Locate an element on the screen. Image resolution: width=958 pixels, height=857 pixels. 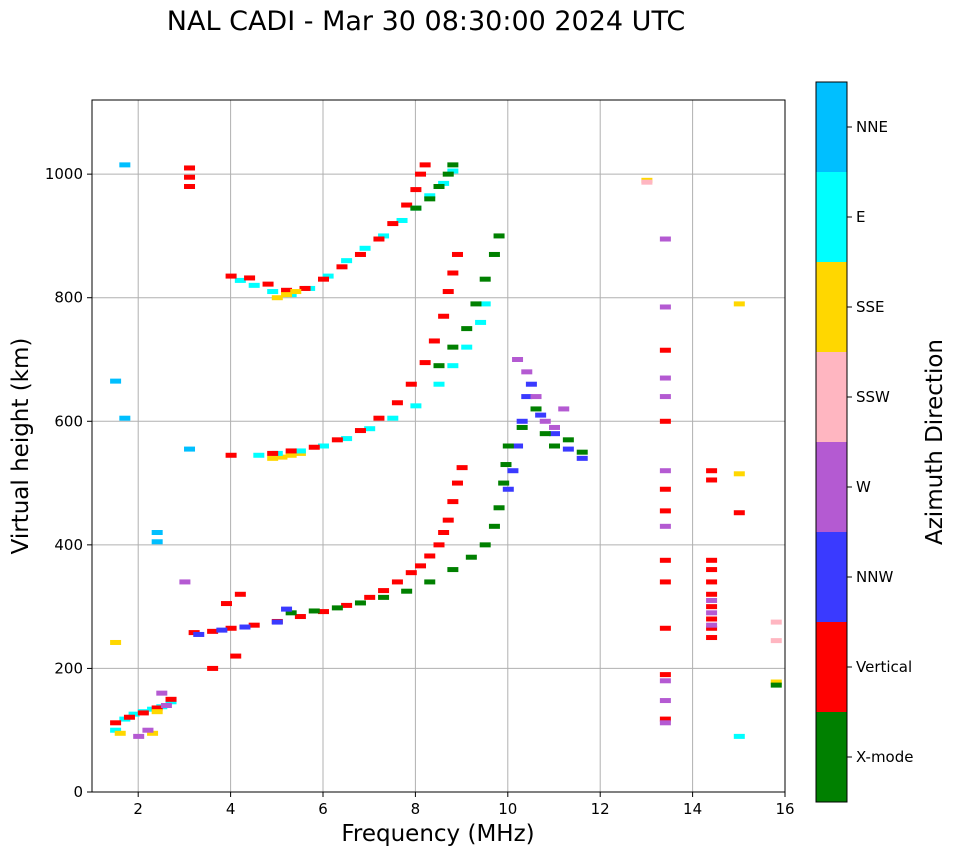
trace-sse is located at coordinates (136, 687).